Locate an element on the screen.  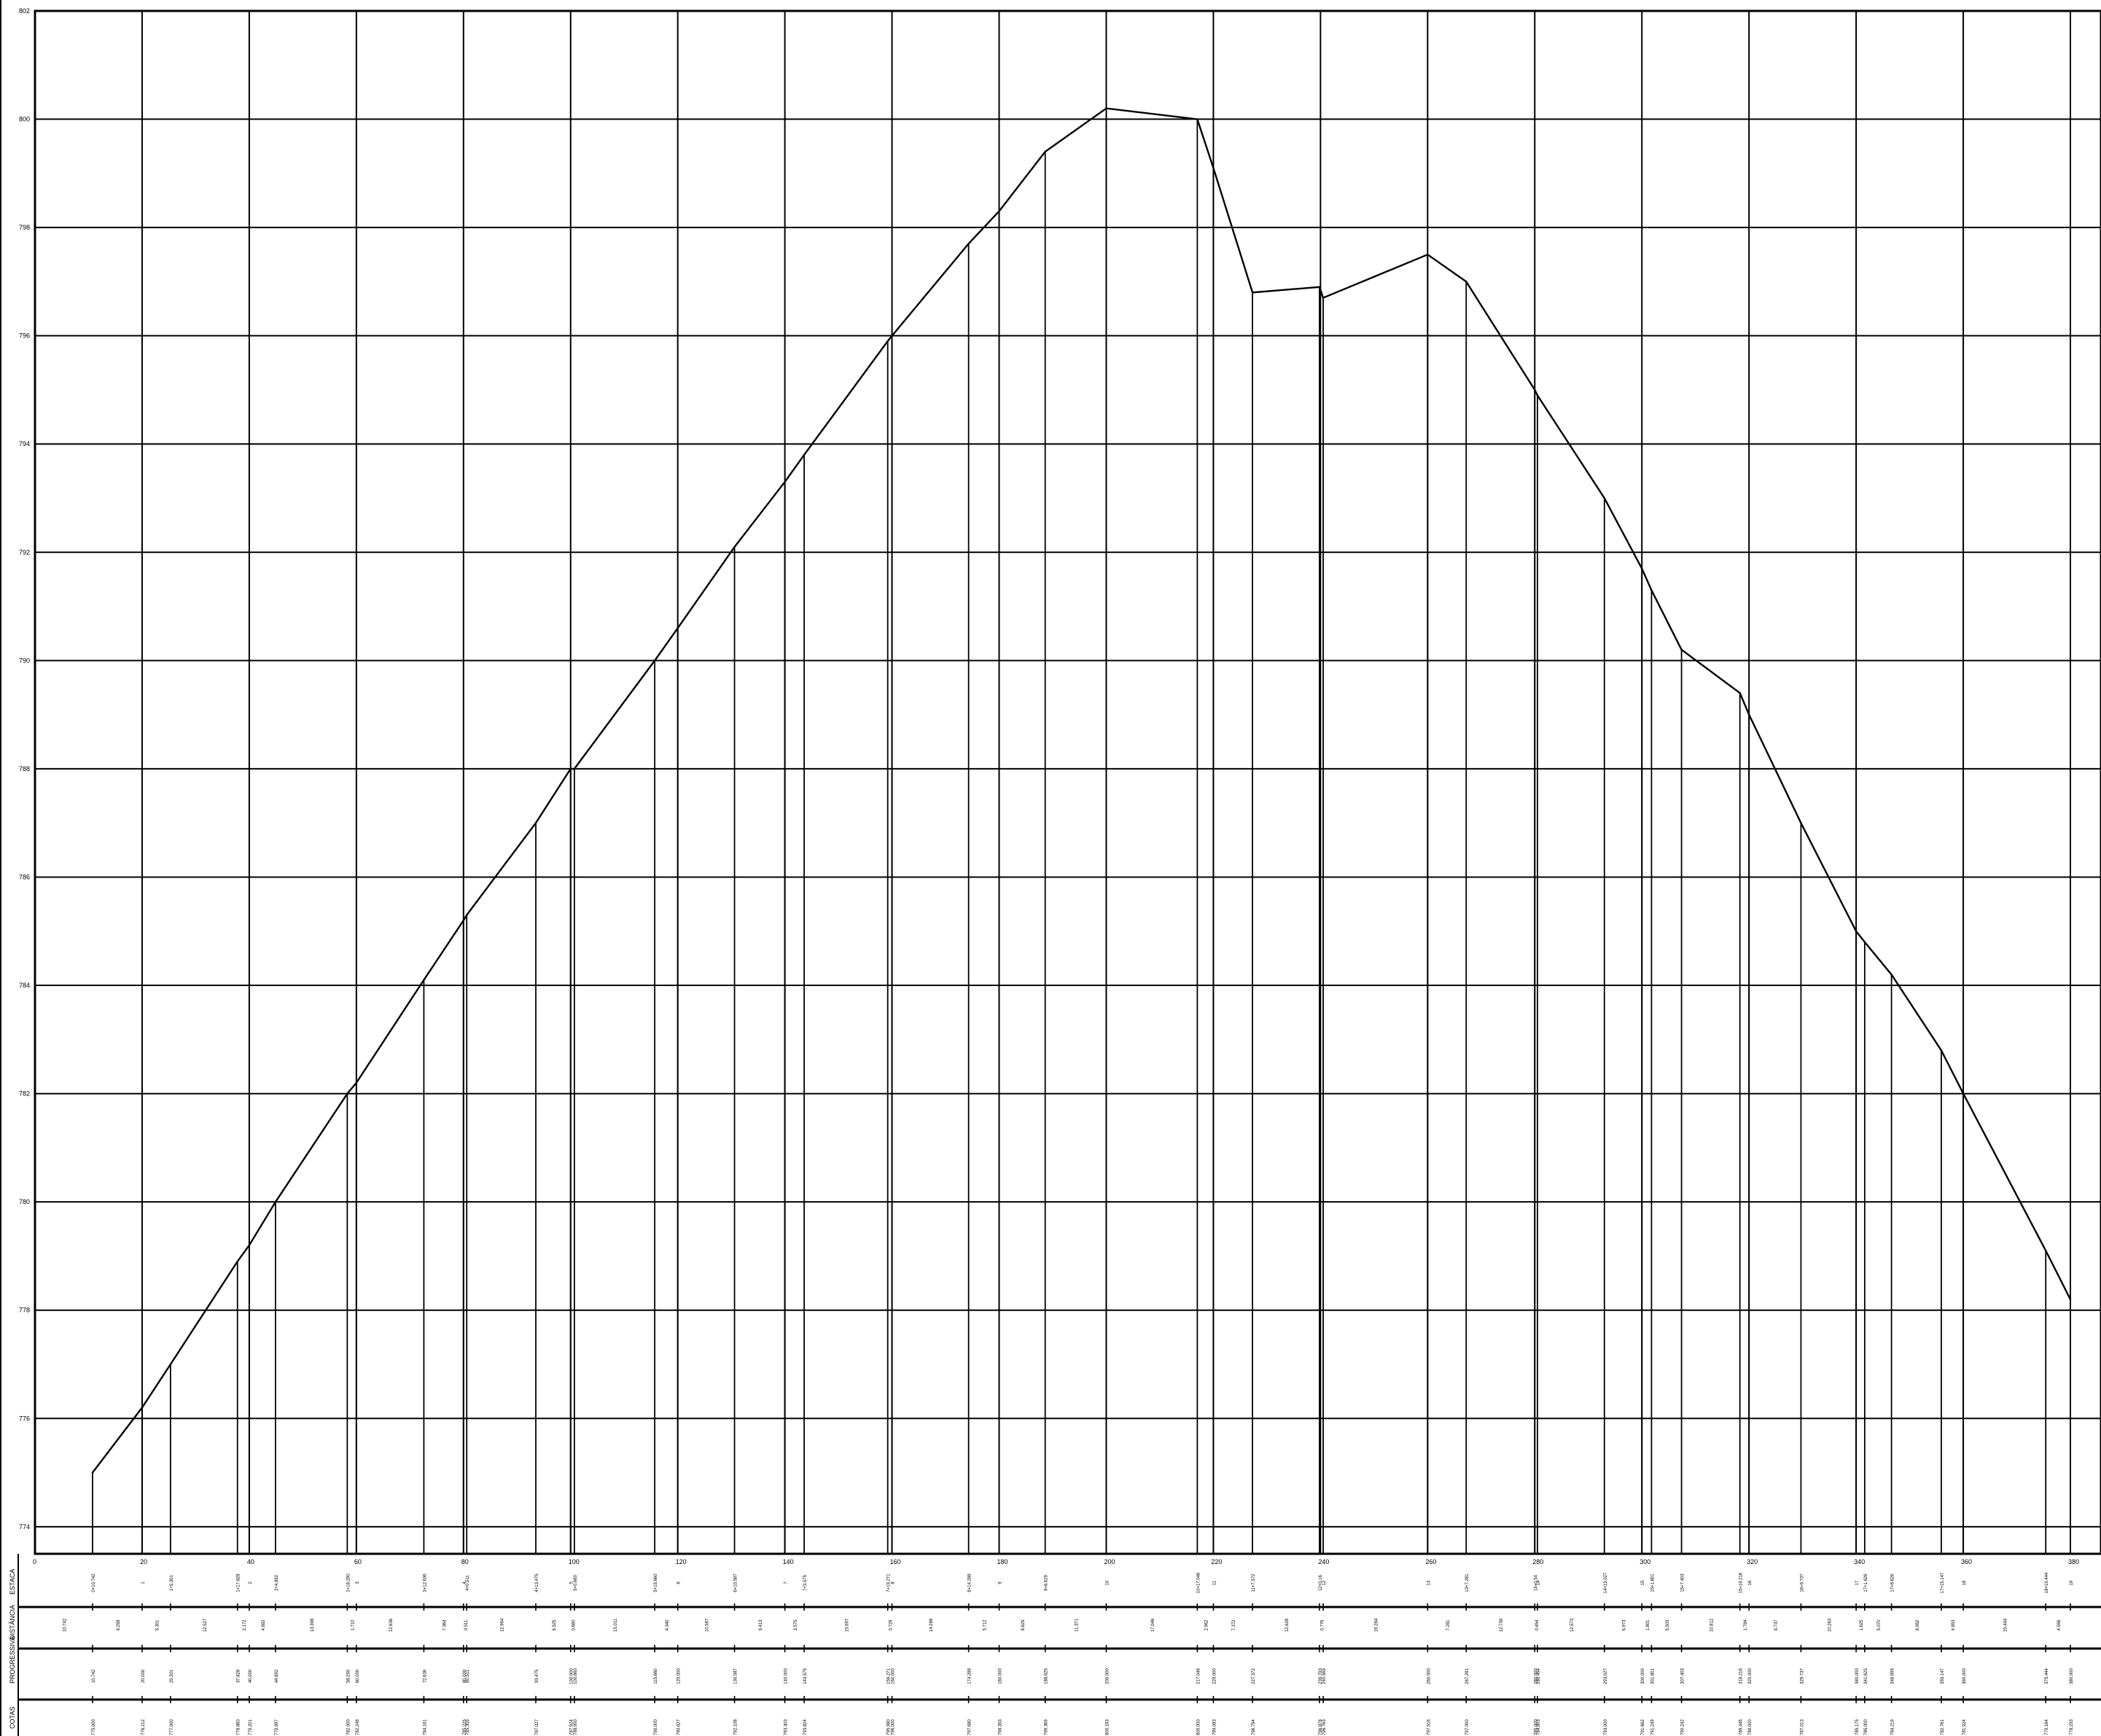
distancia-cell: 12.527 is located at coordinates (205, 1625).